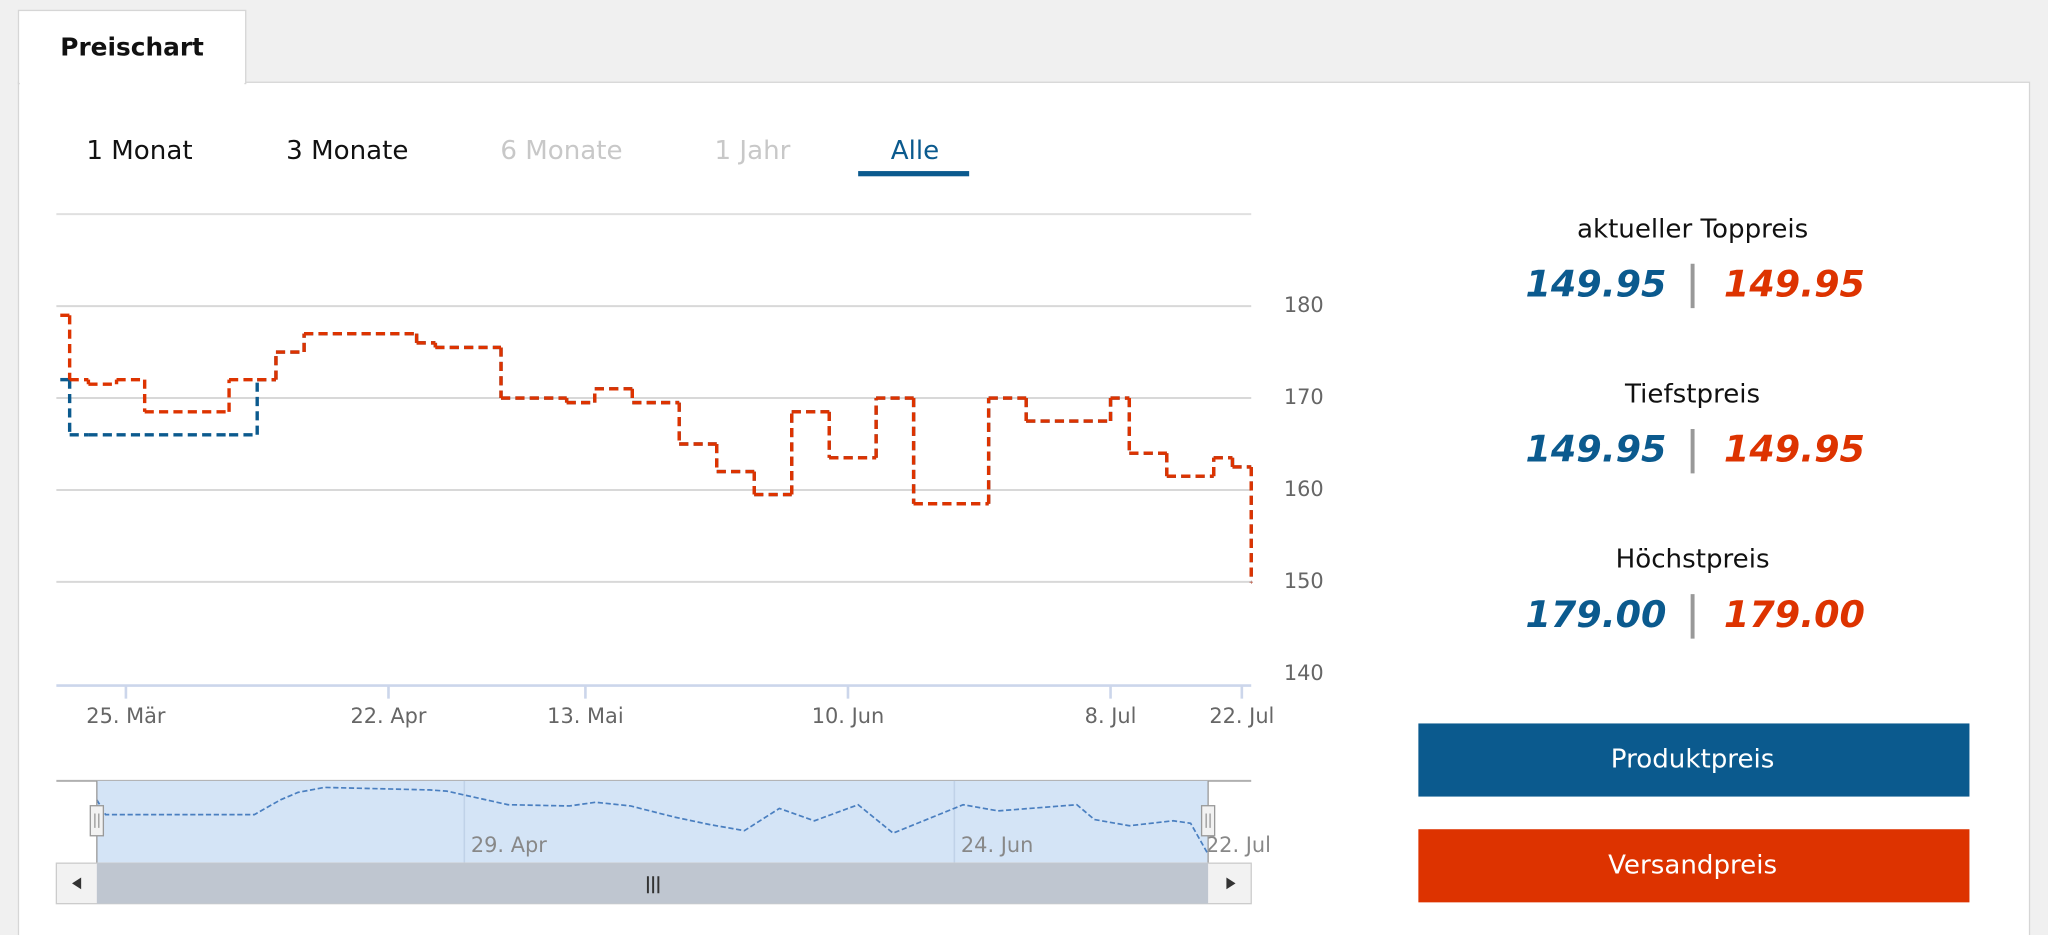 The height and width of the screenshot is (935, 2048). Describe the element at coordinates (389, 716) in the screenshot. I see `x-tick-label: 22. Apr` at that location.